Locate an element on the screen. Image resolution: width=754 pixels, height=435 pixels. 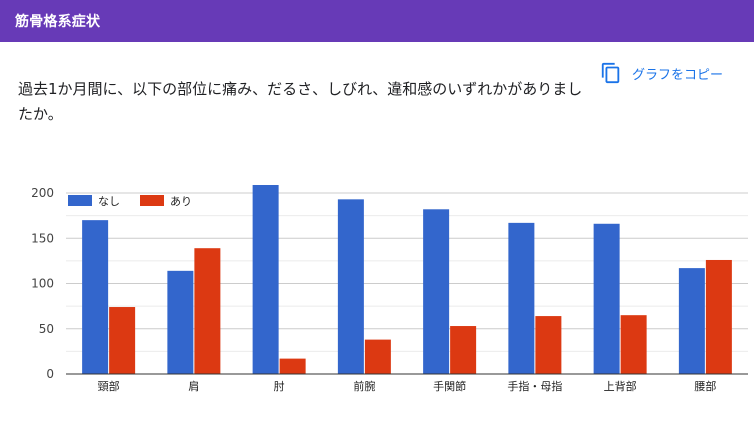
y-tick-label: 100 is located at coordinates (42, 284).